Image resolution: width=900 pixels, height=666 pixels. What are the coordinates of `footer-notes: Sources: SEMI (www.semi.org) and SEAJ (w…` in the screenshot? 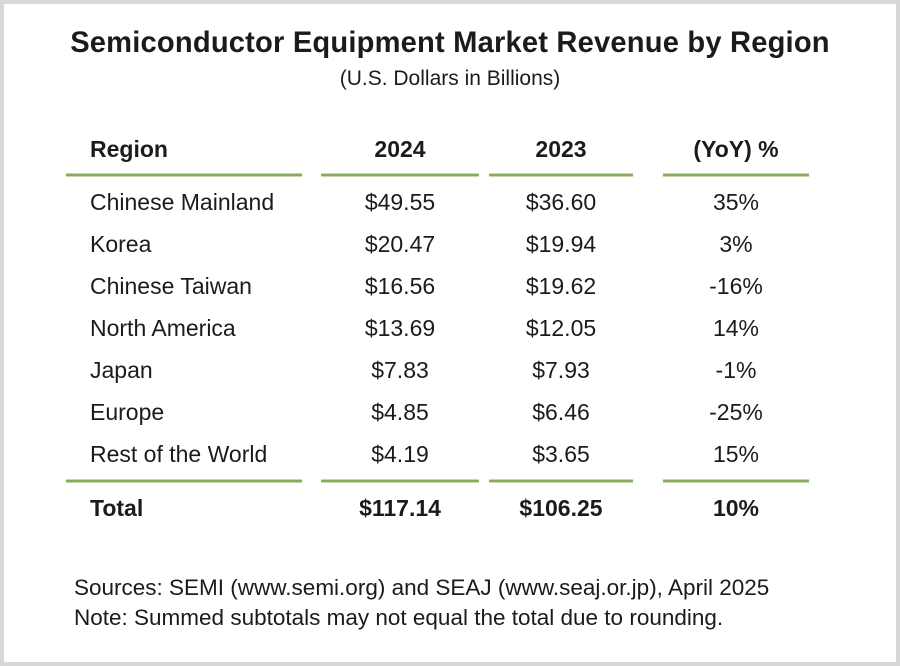 It's located at (485, 603).